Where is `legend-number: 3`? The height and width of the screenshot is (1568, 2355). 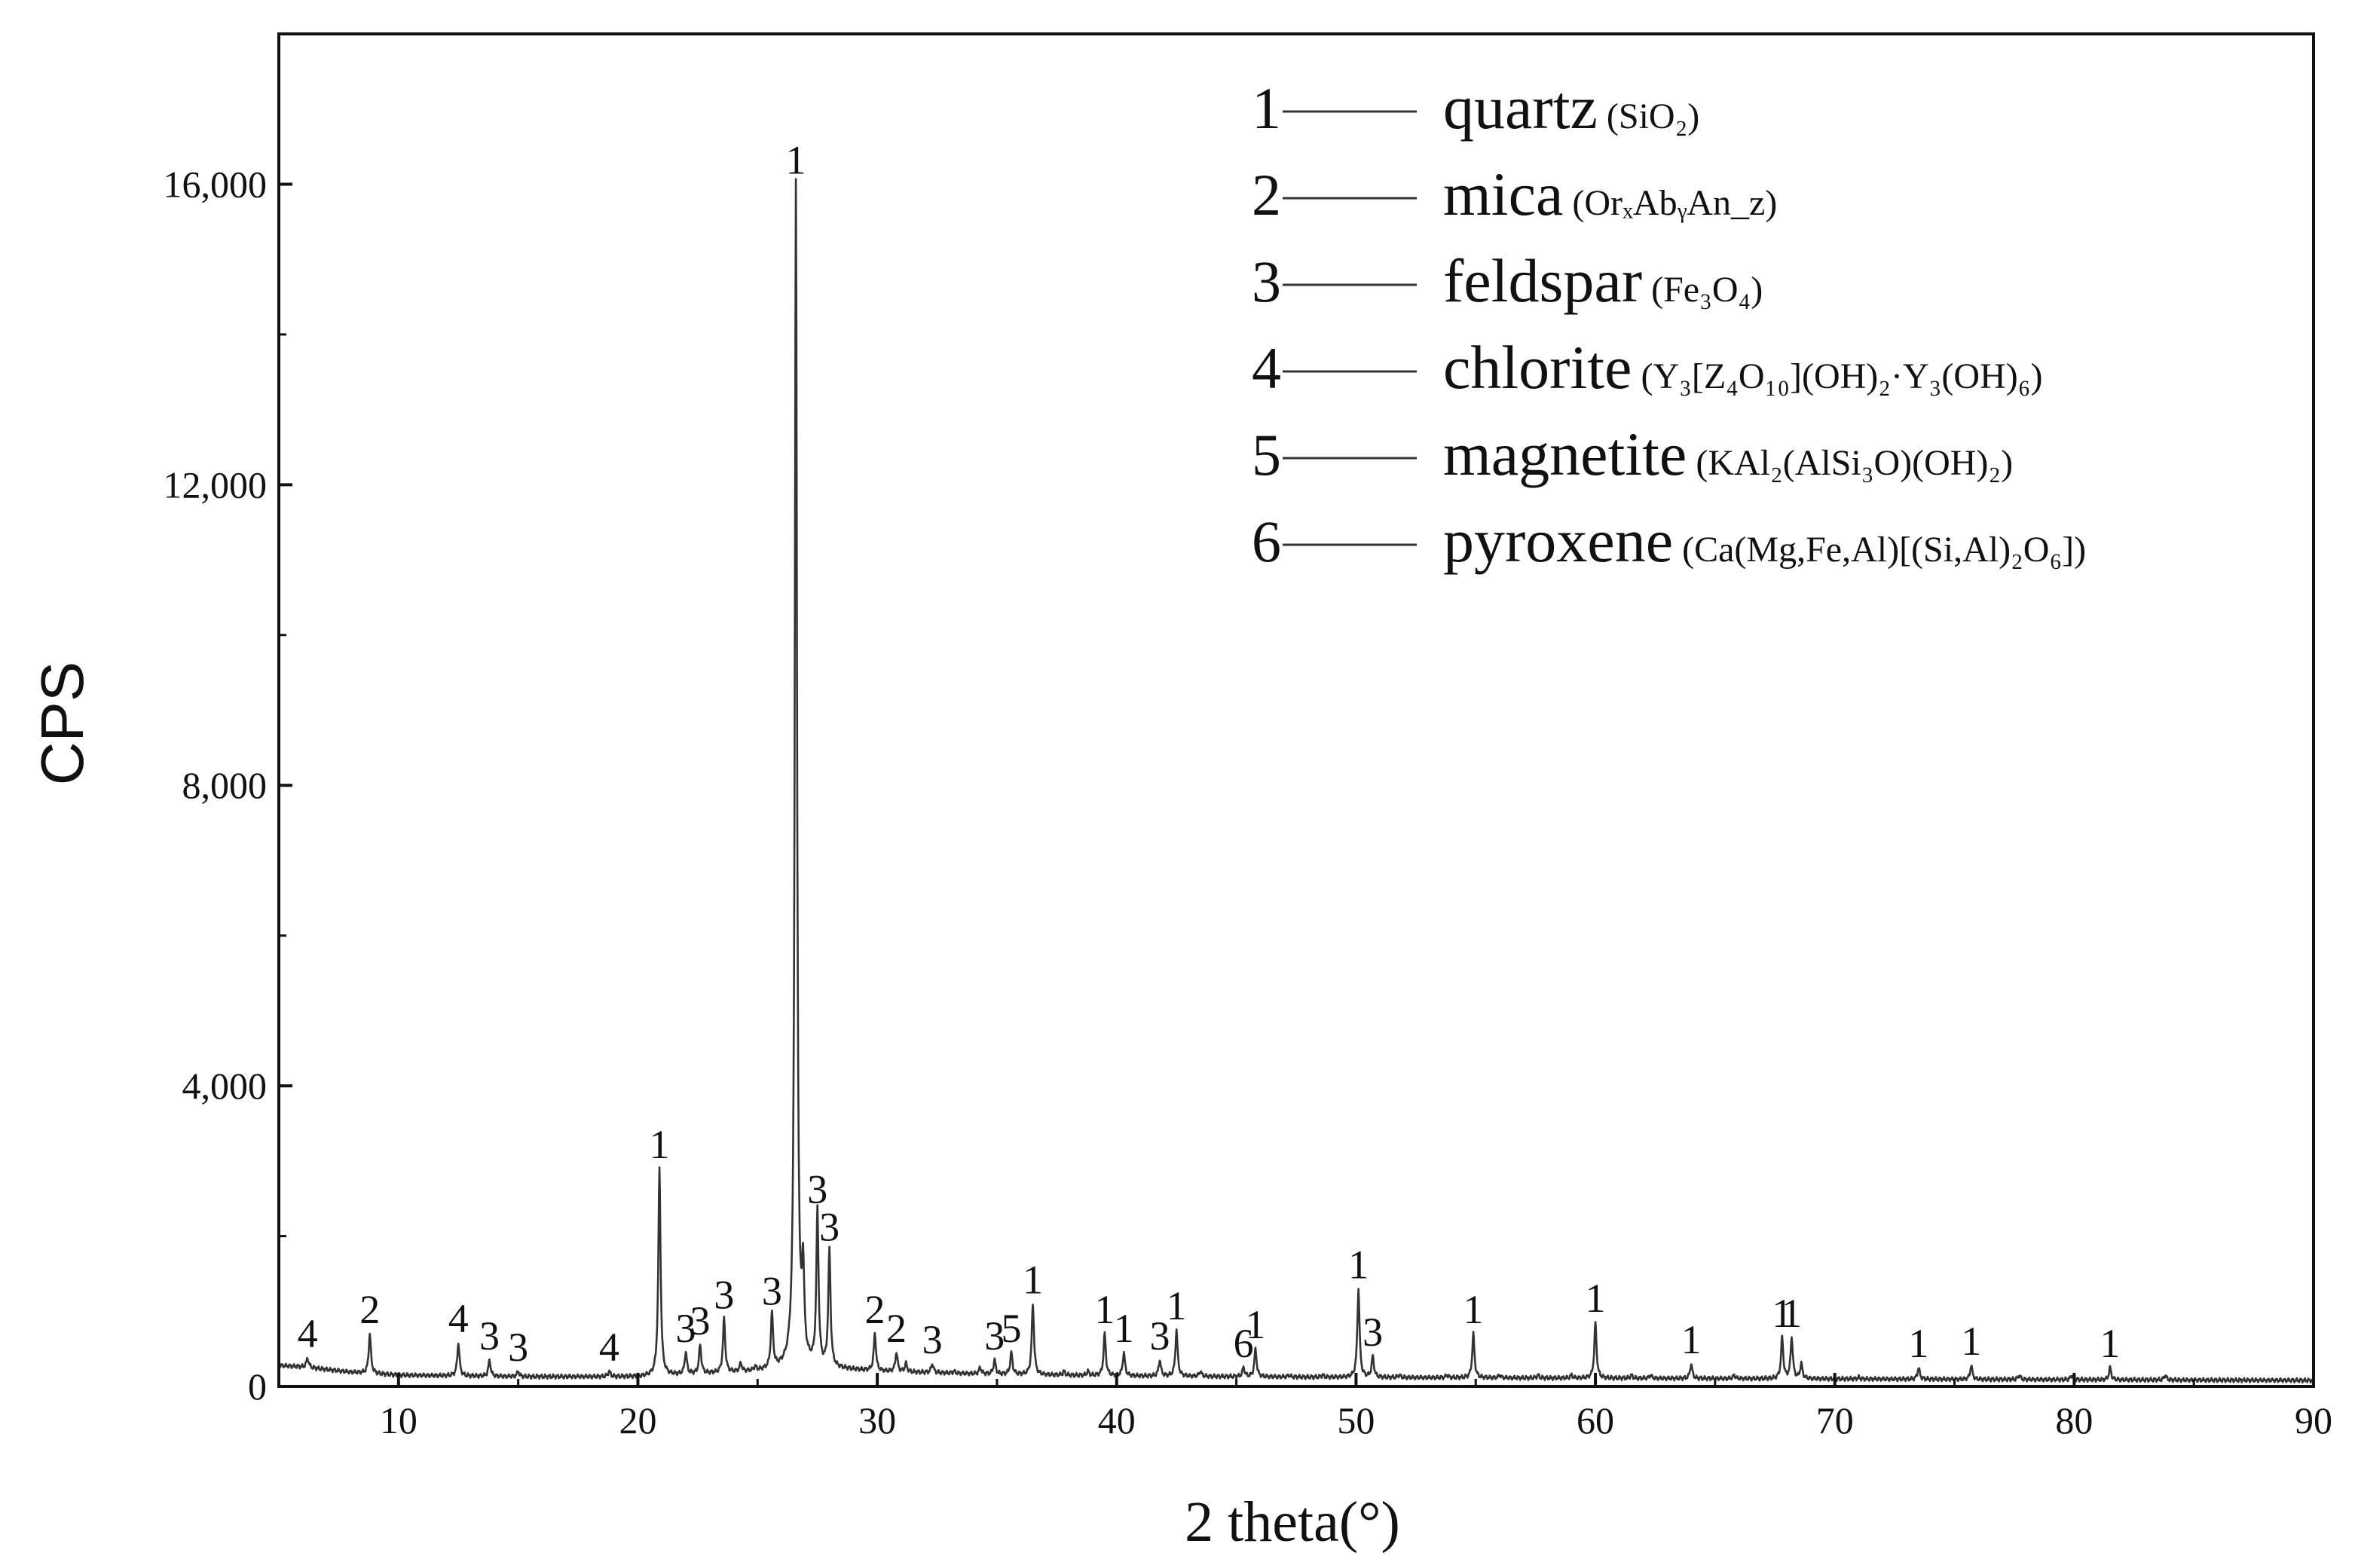
legend-number: 3 is located at coordinates (1266, 281).